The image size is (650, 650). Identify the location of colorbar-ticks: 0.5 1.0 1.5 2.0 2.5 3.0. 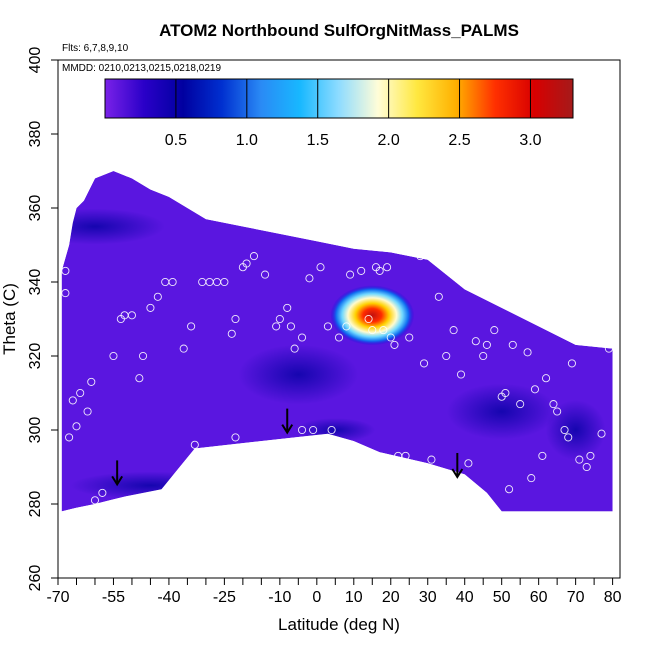
(353, 114).